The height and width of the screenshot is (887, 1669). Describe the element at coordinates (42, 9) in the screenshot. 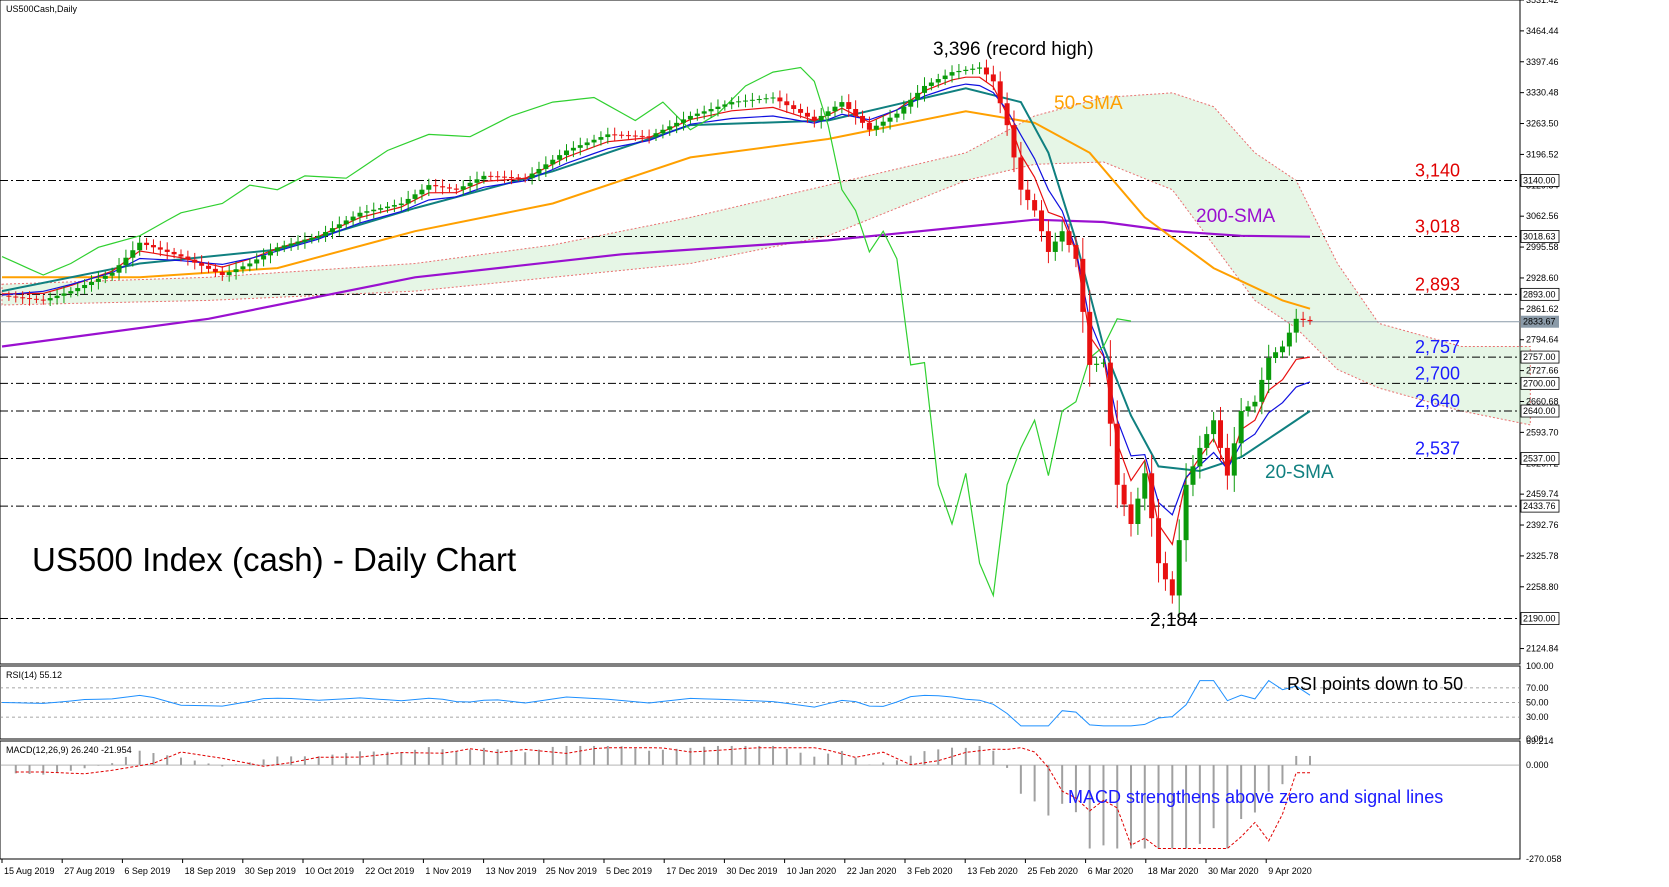

I see `symbol-label: US500Cash,Daily` at that location.